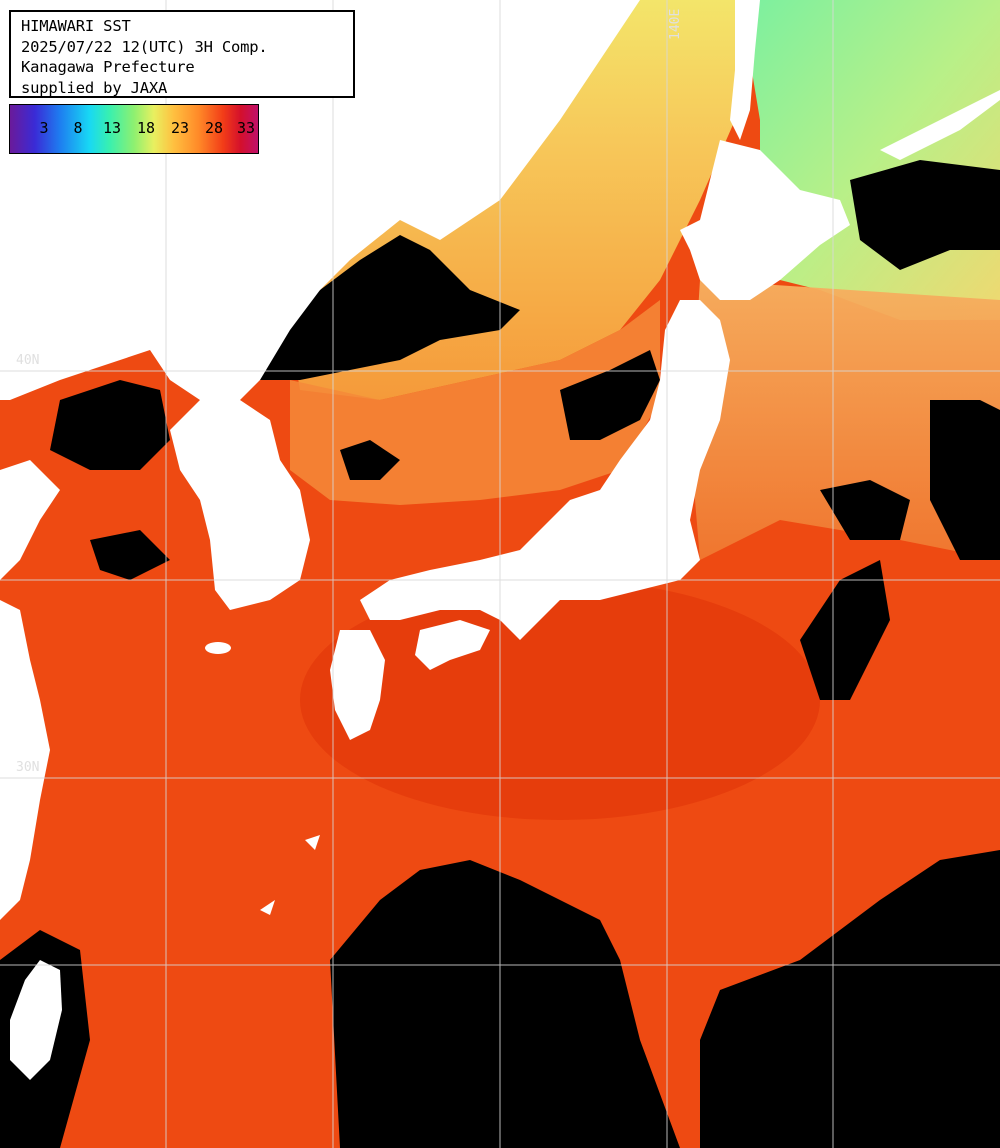 The height and width of the screenshot is (1148, 1000). I want to click on product-title: HIMAWARI SST, so click(76, 26).